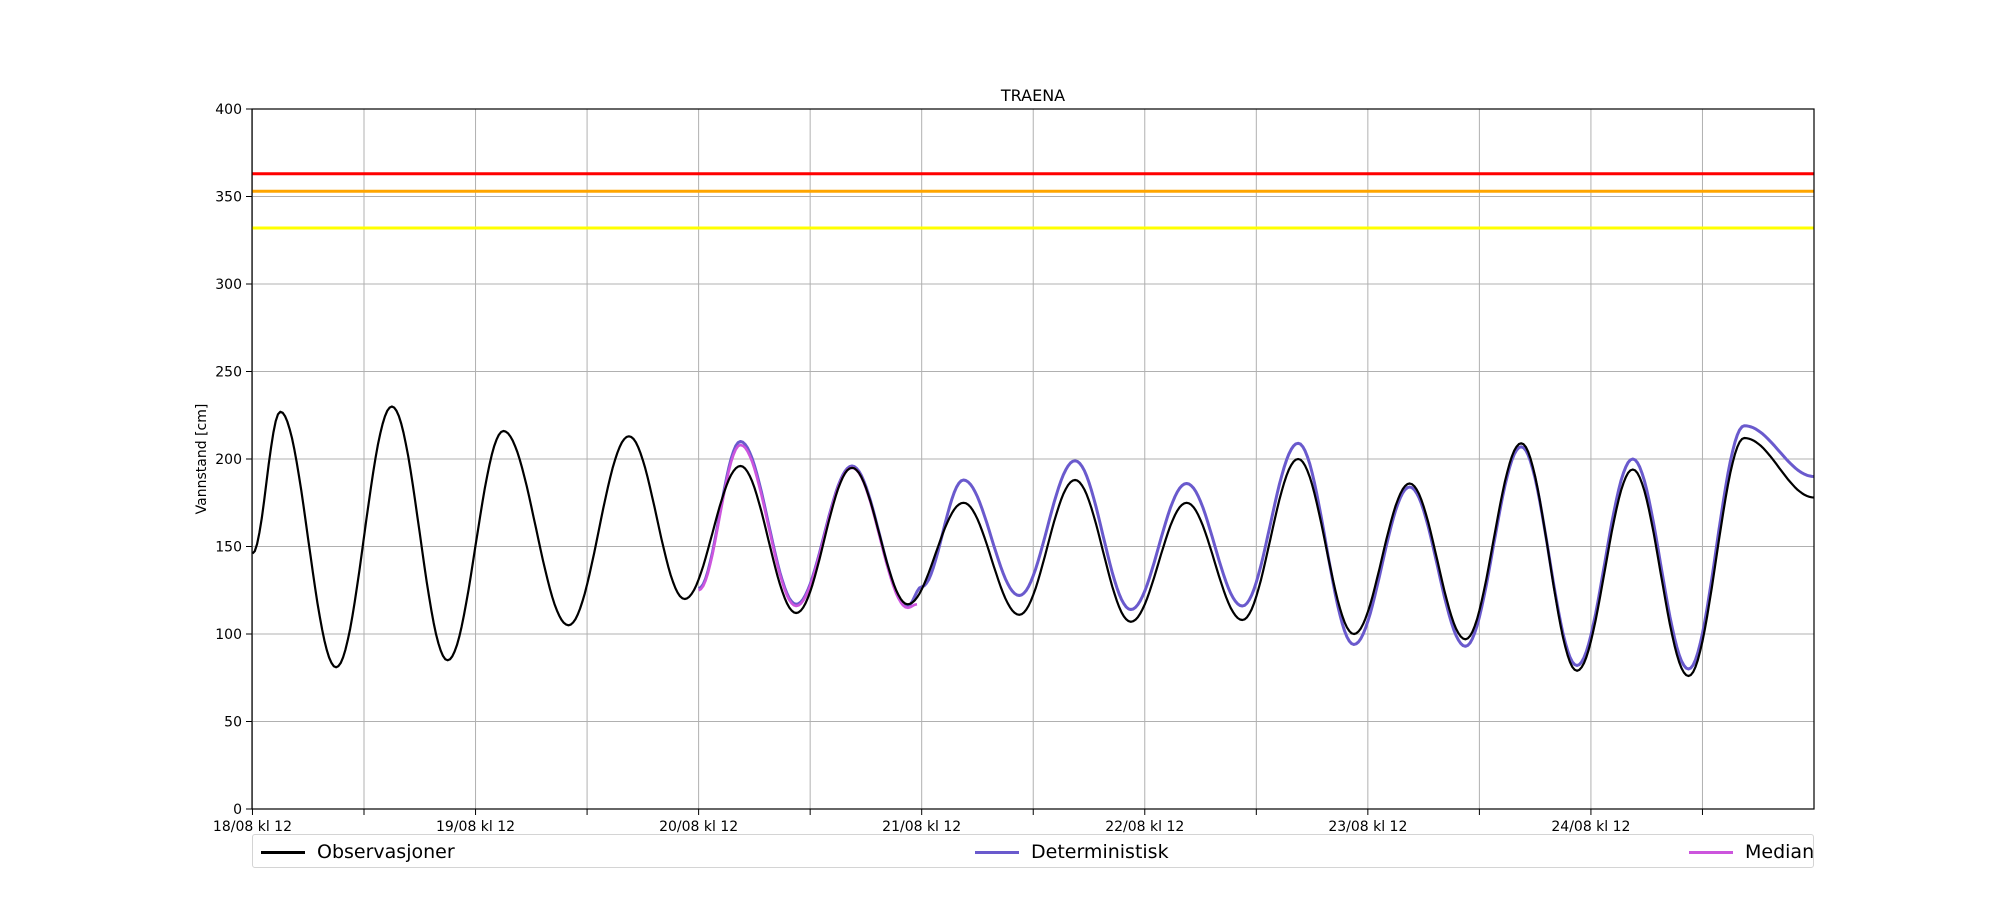  I want to click on legend-label-deterministisk: Deterministisk, so click(1100, 852).